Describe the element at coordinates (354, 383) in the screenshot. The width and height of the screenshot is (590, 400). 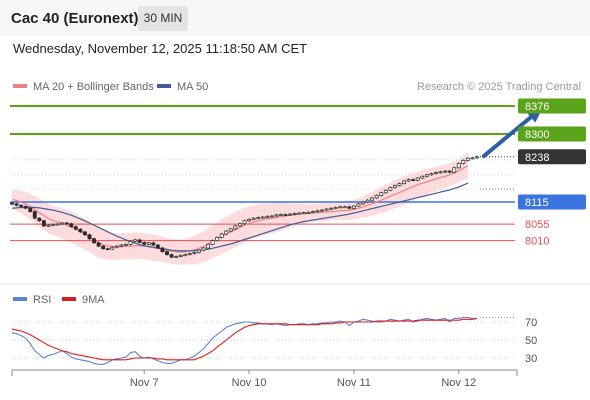
I see `x-tick-label-2: Nov 11` at that location.